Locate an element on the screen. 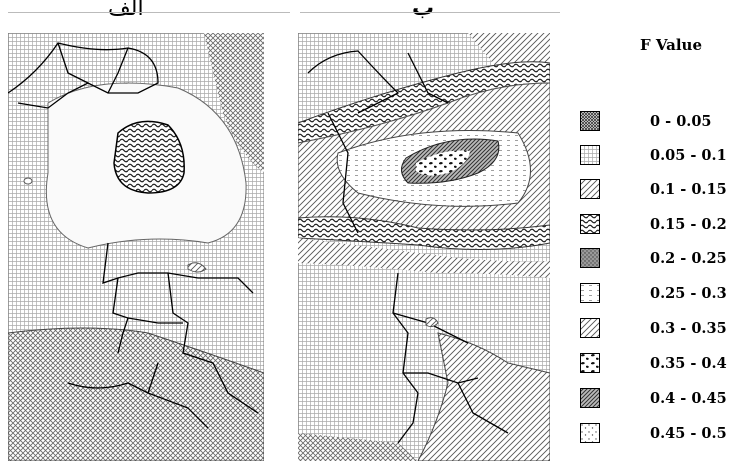 The image size is (734, 461). legend-item: 0.4 - 0.45 is located at coordinates (657, 399).